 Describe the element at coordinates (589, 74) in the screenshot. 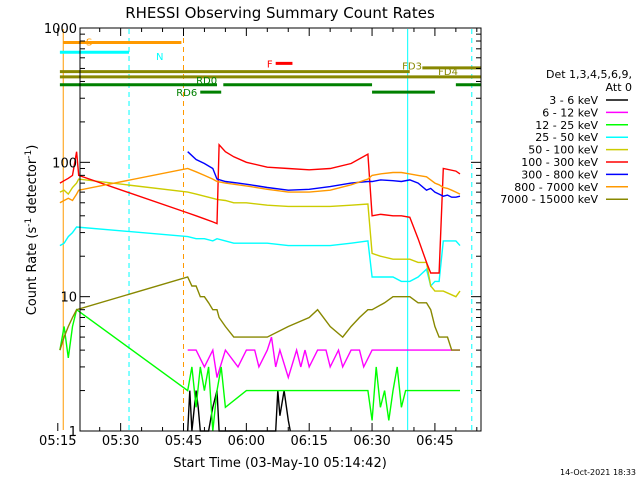

I see `legend-title-line-1: Det 1,3,4,5,6,9,` at that location.